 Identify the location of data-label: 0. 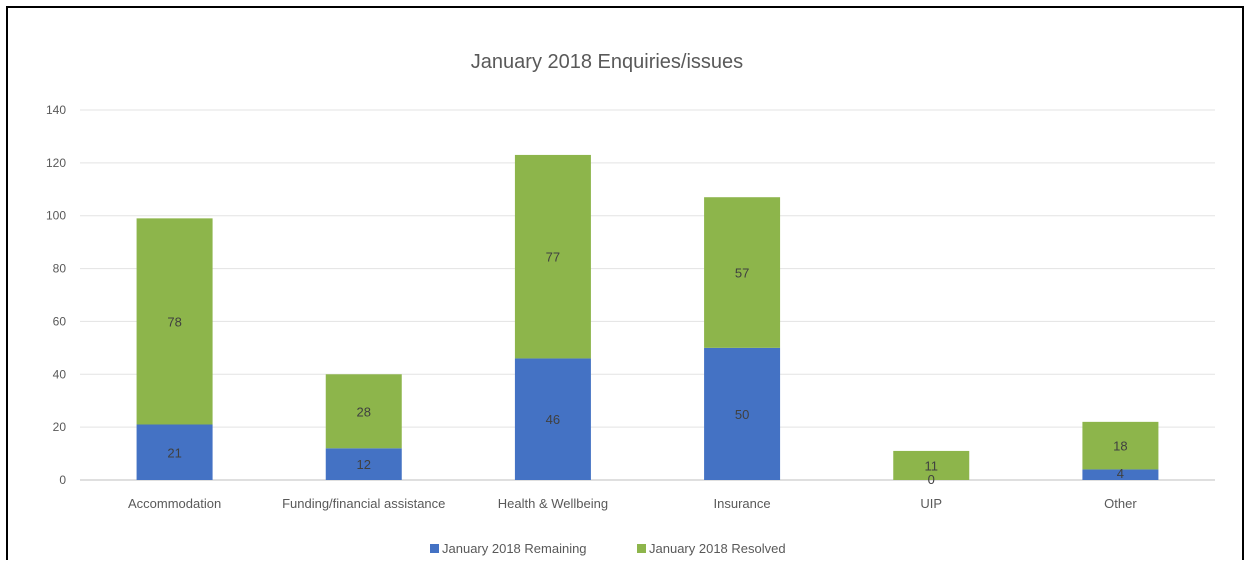
(931, 479).